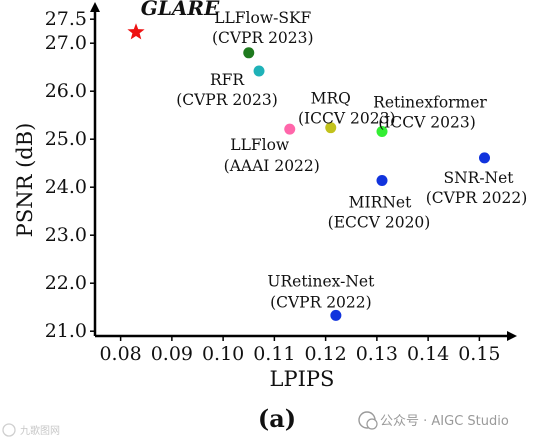 The height and width of the screenshot is (442, 539). I want to click on point-retinexformer, so click(382, 132).